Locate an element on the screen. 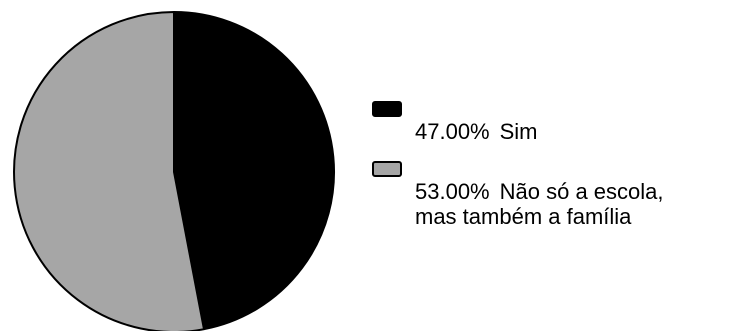  legend-item-sim: 47.00% Sim is located at coordinates (547, 119).